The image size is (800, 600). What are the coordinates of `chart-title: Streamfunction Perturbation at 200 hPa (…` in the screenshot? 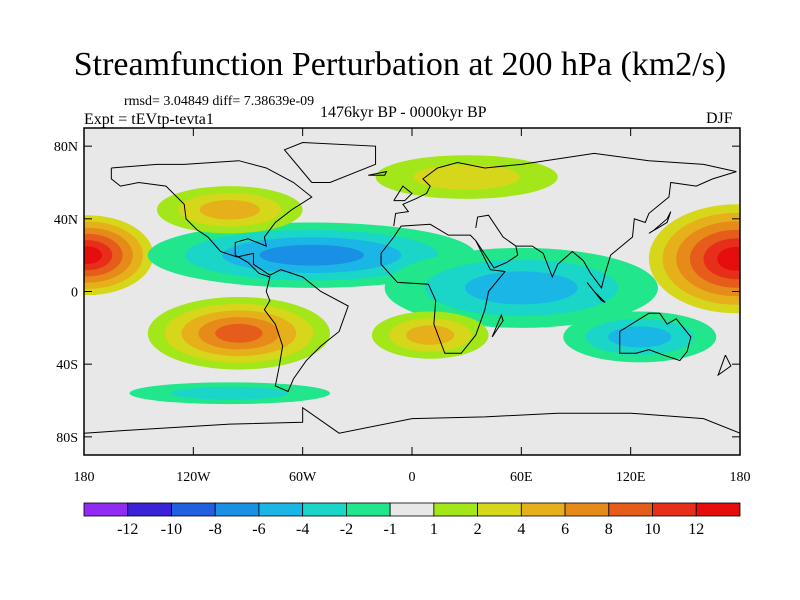 It's located at (400, 64).